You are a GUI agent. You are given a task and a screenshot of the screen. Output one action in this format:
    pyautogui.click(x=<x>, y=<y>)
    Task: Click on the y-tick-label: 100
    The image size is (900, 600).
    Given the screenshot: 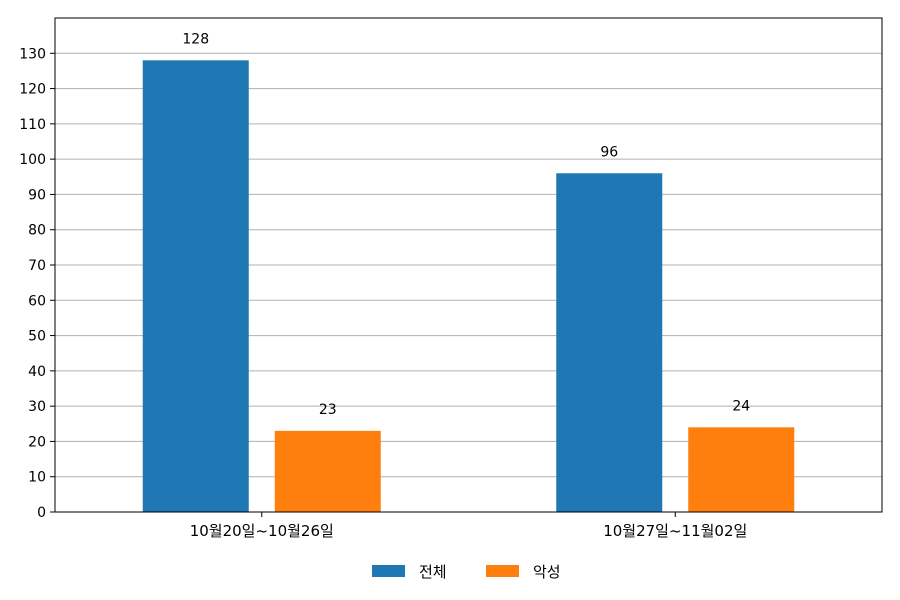 What is the action you would take?
    pyautogui.click(x=32, y=160)
    